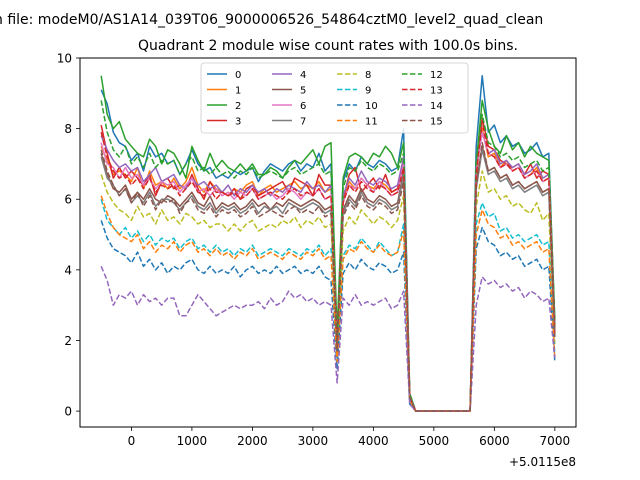  I want to click on legend-label-8: 8, so click(368, 75).